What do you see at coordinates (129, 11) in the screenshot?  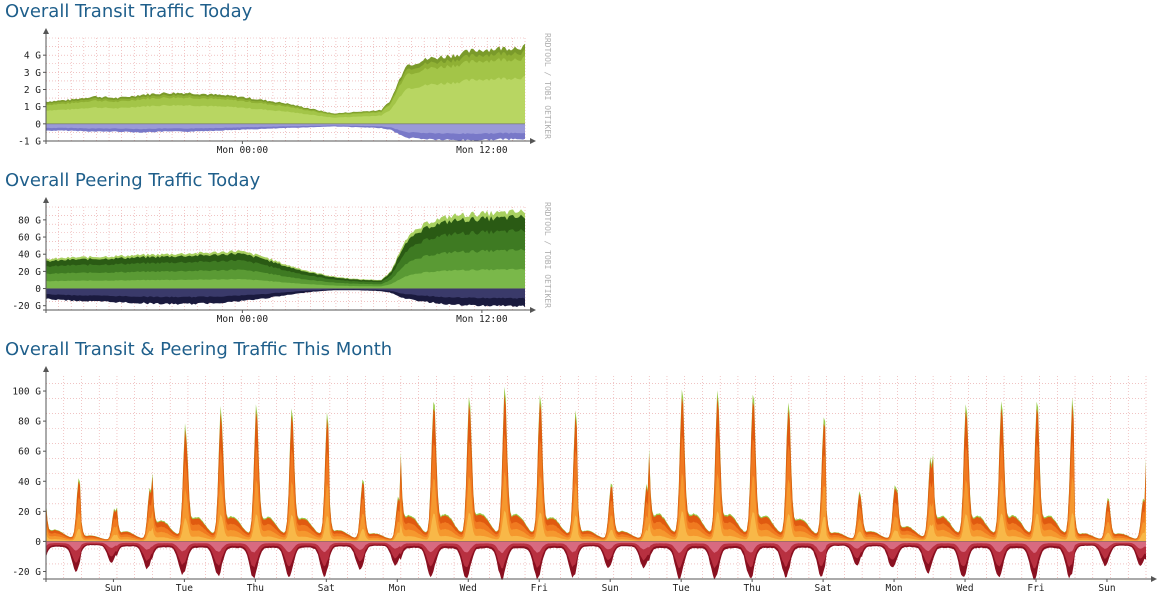 I see `transit-today-title: Overall Transit Traffic Today` at bounding box center [129, 11].